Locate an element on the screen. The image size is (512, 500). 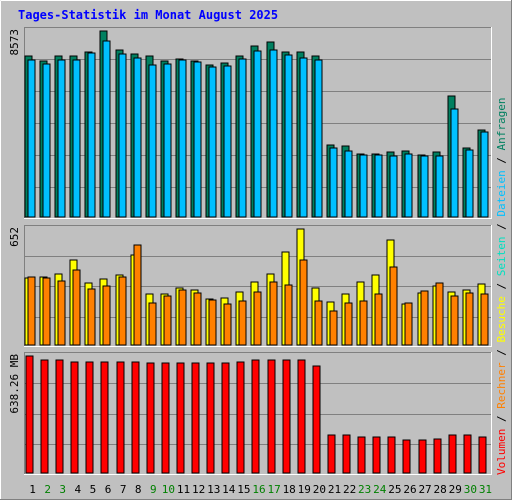
x-tick-day-3: 3 is located at coordinates (62, 489).